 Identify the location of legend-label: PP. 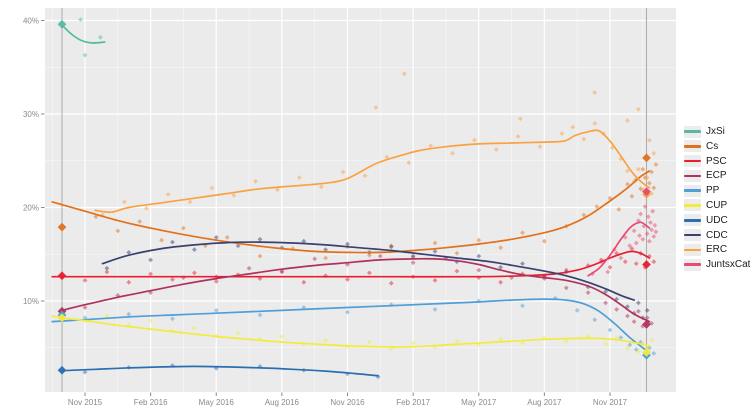
(713, 191).